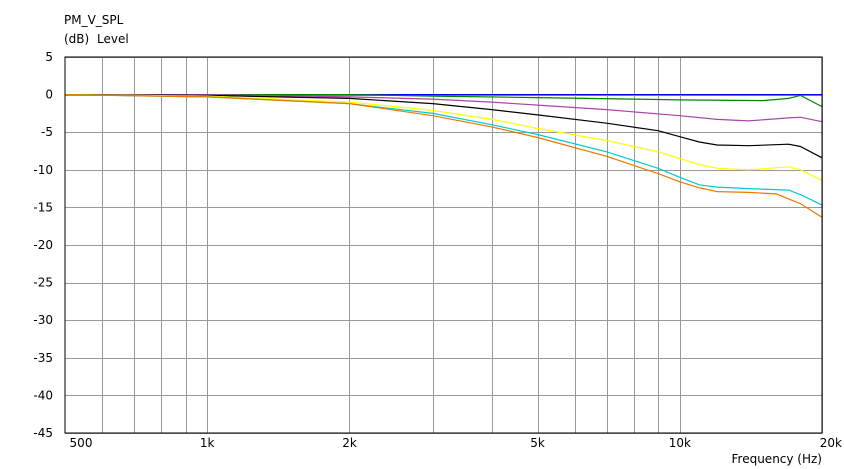 This screenshot has width=844, height=469. Describe the element at coordinates (207, 443) in the screenshot. I see `x-tick-label: 1k` at that location.